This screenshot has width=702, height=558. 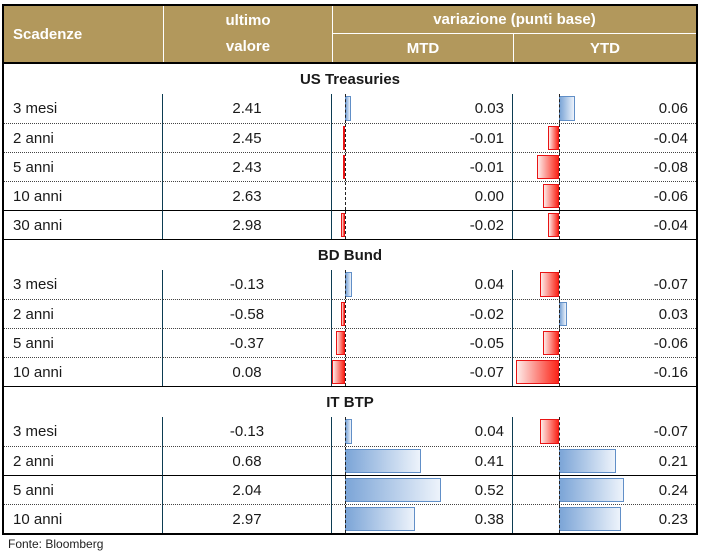 What do you see at coordinates (350, 78) in the screenshot?
I see `section-title-us-treasuries: US Treasuries` at bounding box center [350, 78].